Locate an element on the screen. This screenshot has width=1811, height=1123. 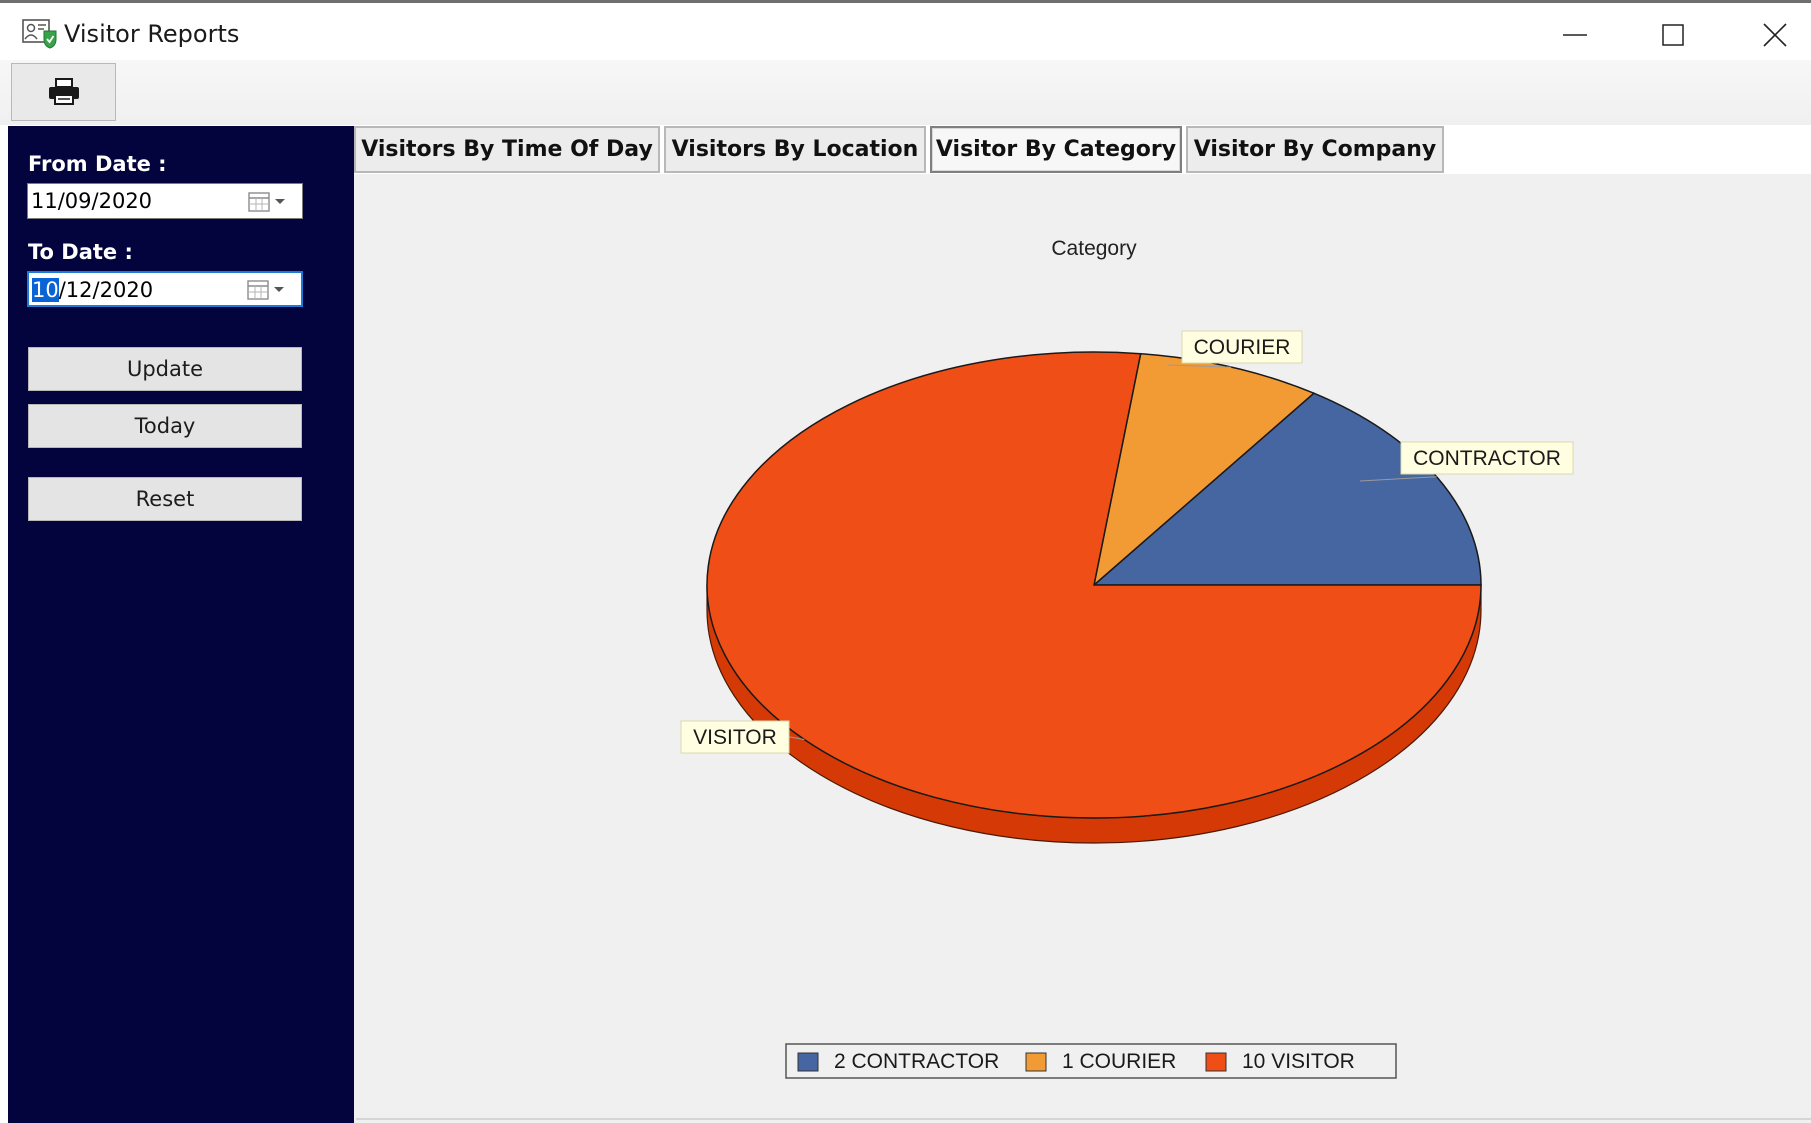
today-button: Today is located at coordinates (165, 426).